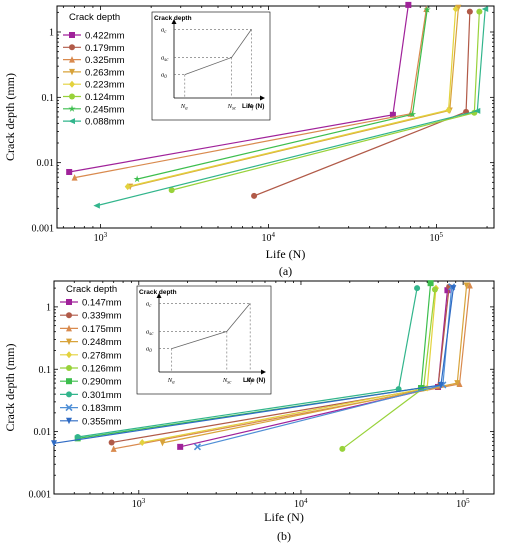 The image size is (507, 550). Describe the element at coordinates (102, 303) in the screenshot. I see `legend-label: 0.147mm` at that location.